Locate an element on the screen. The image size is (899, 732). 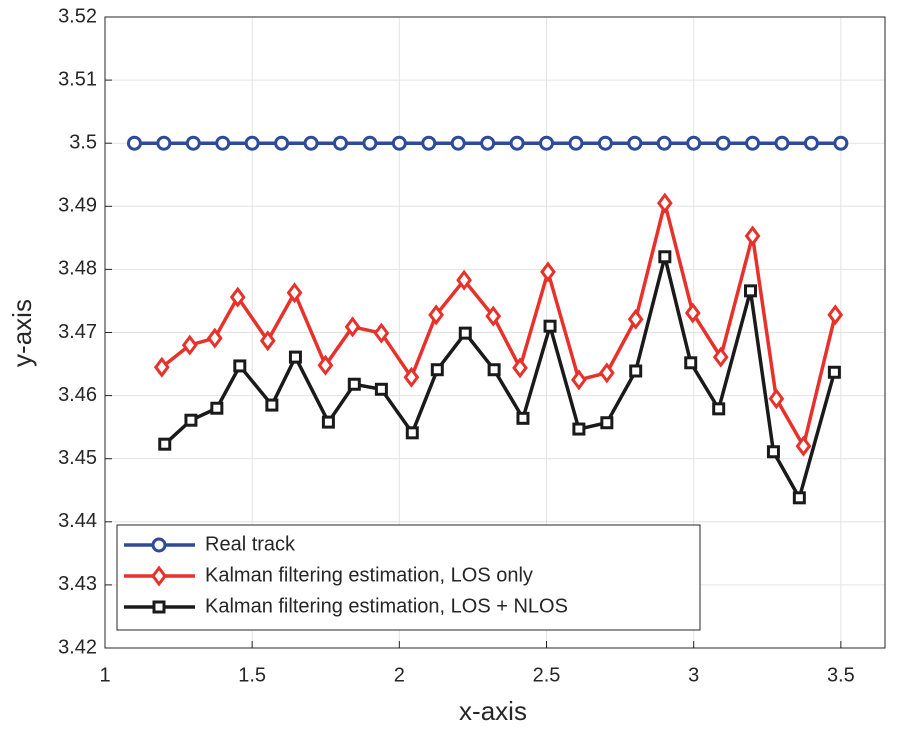
y-tick-label: 3.51 is located at coordinates (77, 79).